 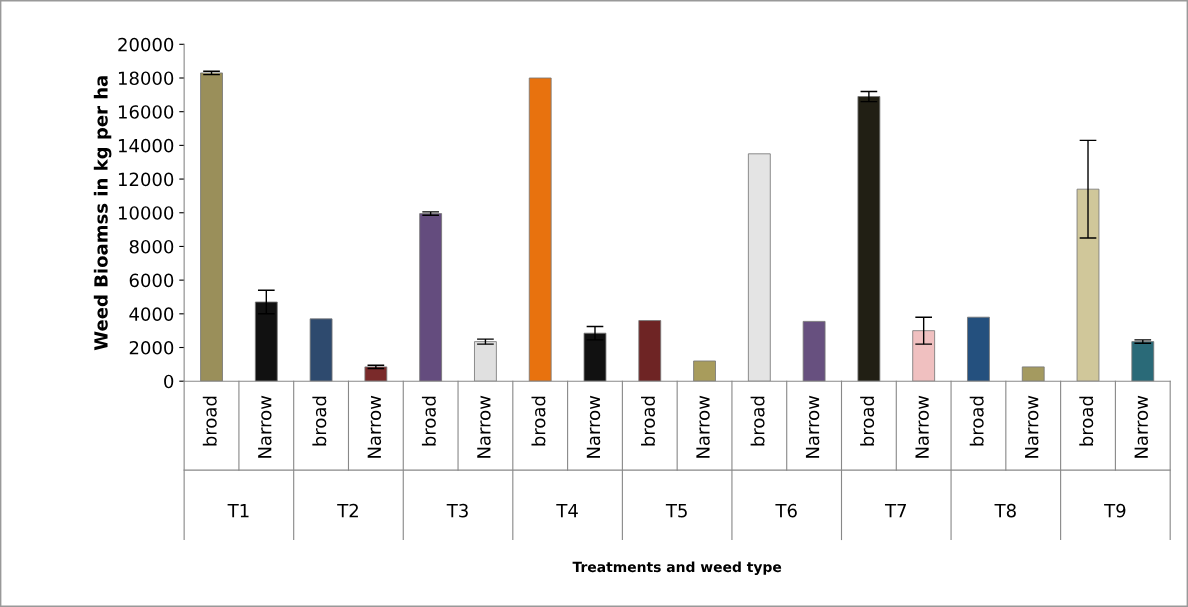 What do you see at coordinates (151, 280) in the screenshot?
I see `y-tick-label: 6000` at bounding box center [151, 280].